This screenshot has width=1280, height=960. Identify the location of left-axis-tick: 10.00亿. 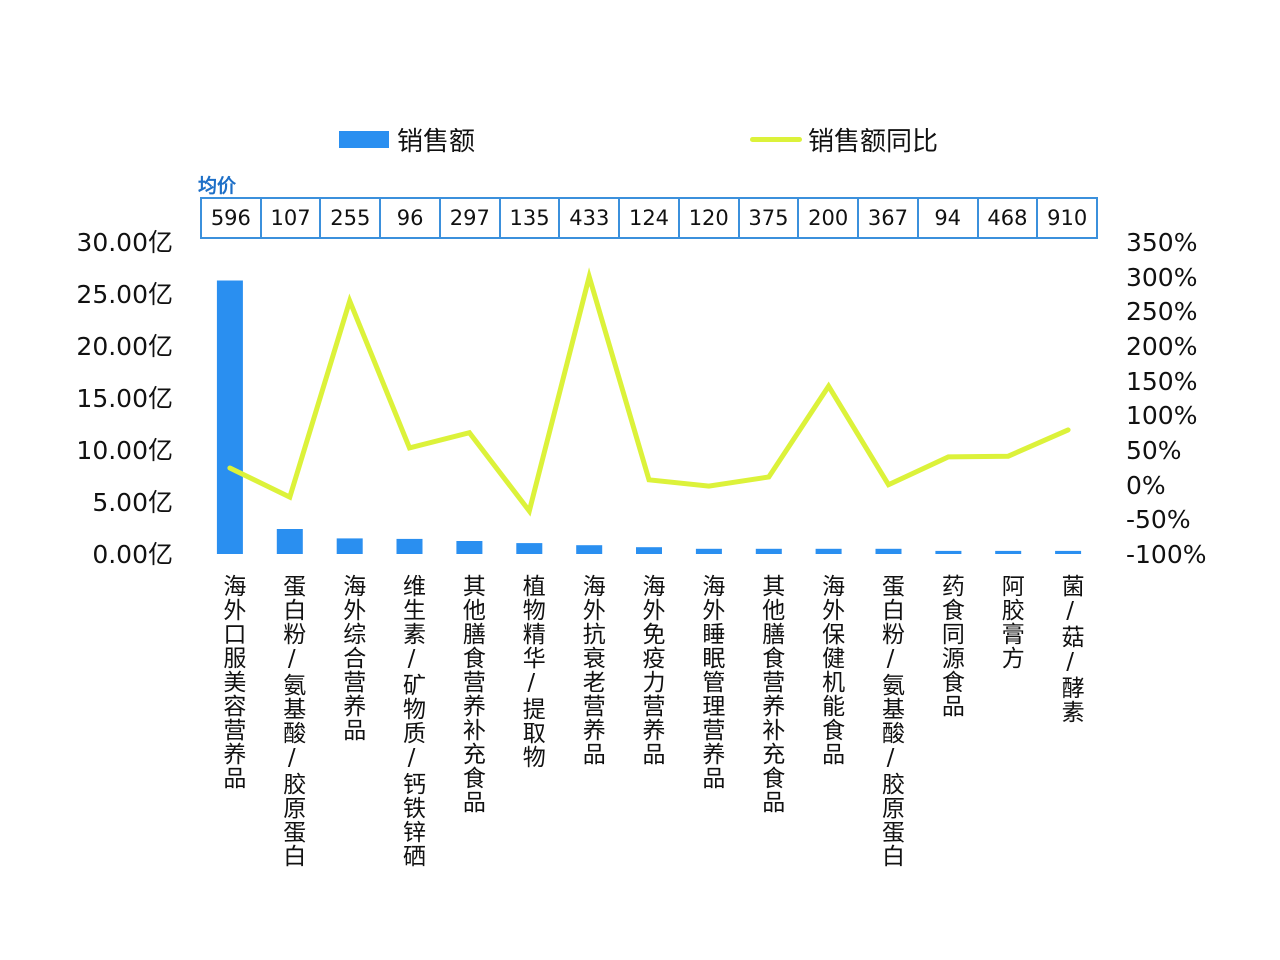
(124, 450).